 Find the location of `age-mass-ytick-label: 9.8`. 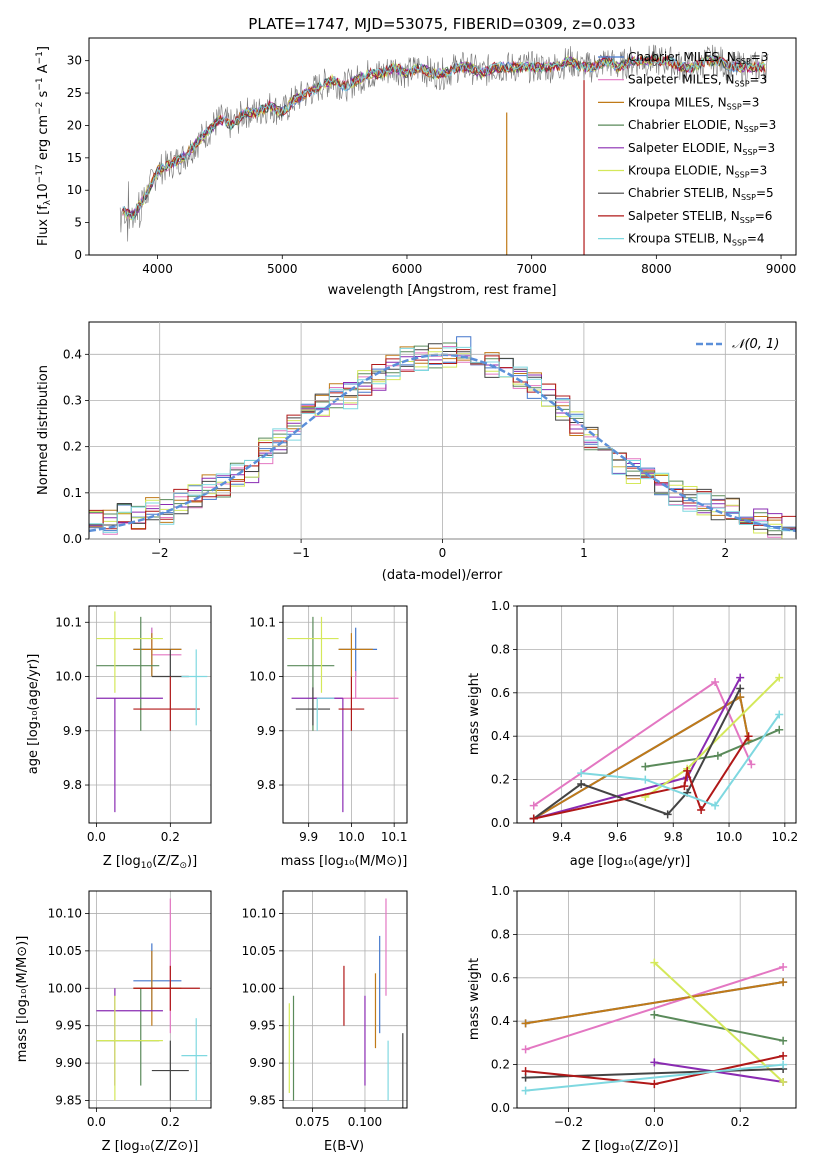

age-mass-ytick-label: 9.8 is located at coordinates (266, 785).